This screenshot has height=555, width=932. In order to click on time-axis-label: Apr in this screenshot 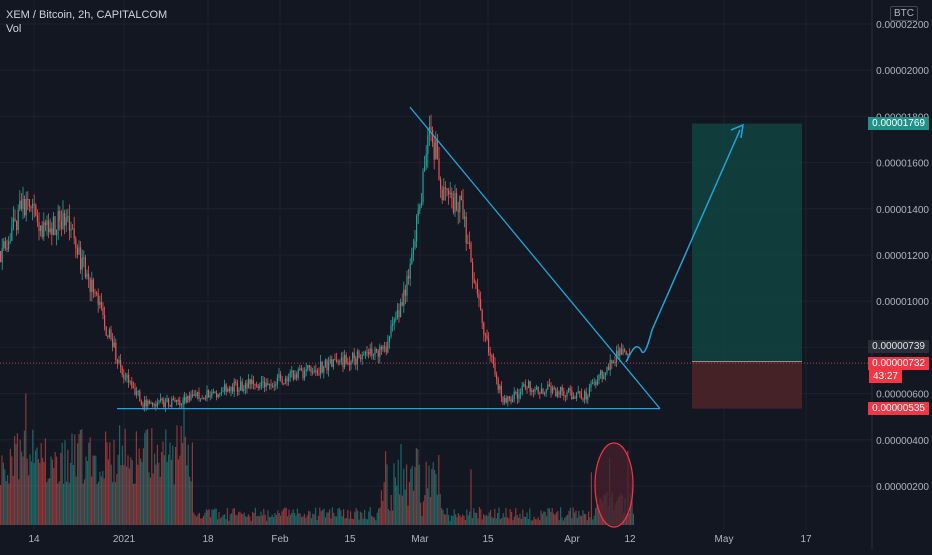, I will do `click(572, 539)`.